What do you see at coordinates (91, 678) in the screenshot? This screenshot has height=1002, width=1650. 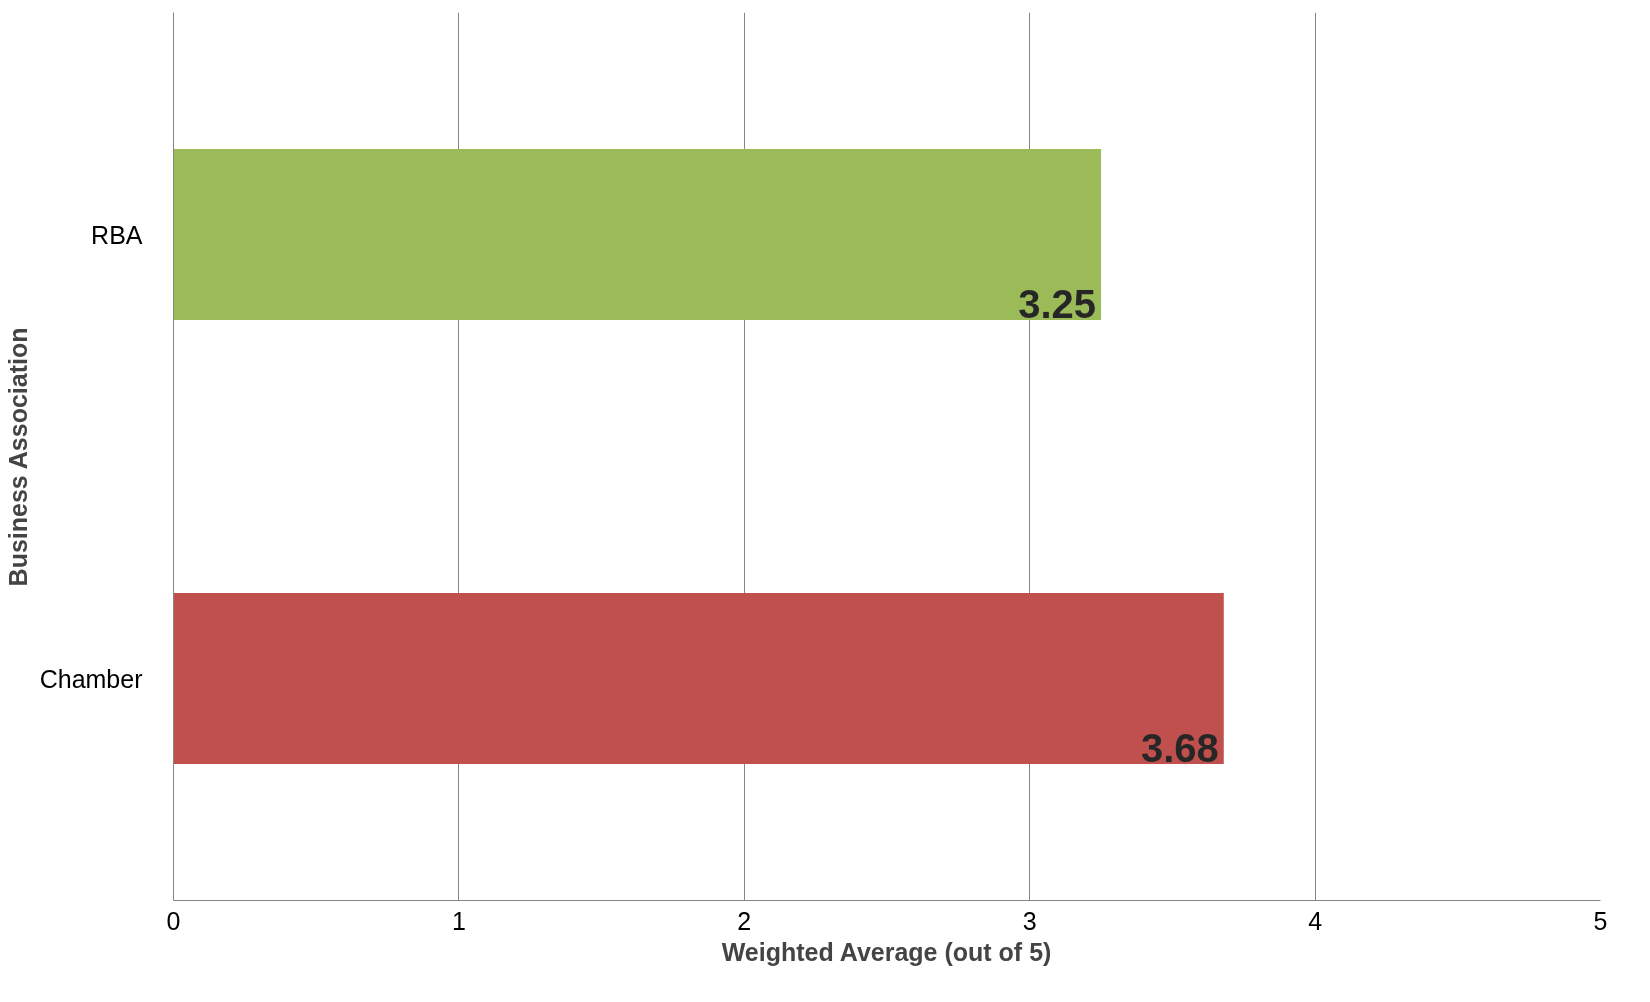 I see `y-tick-label: Chamber` at bounding box center [91, 678].